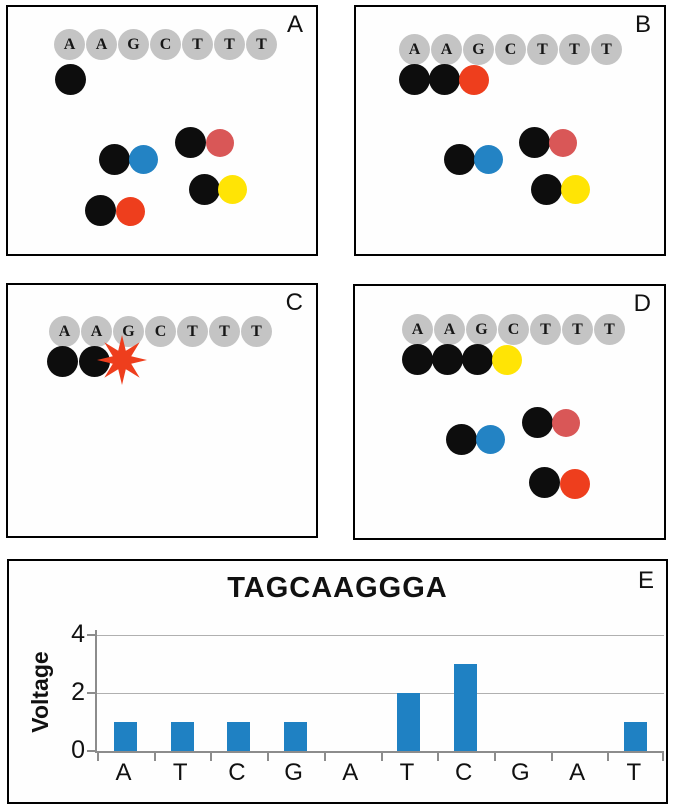 This screenshot has height=808, width=673. I want to click on y-tick-label-2: 2, so click(78, 692).